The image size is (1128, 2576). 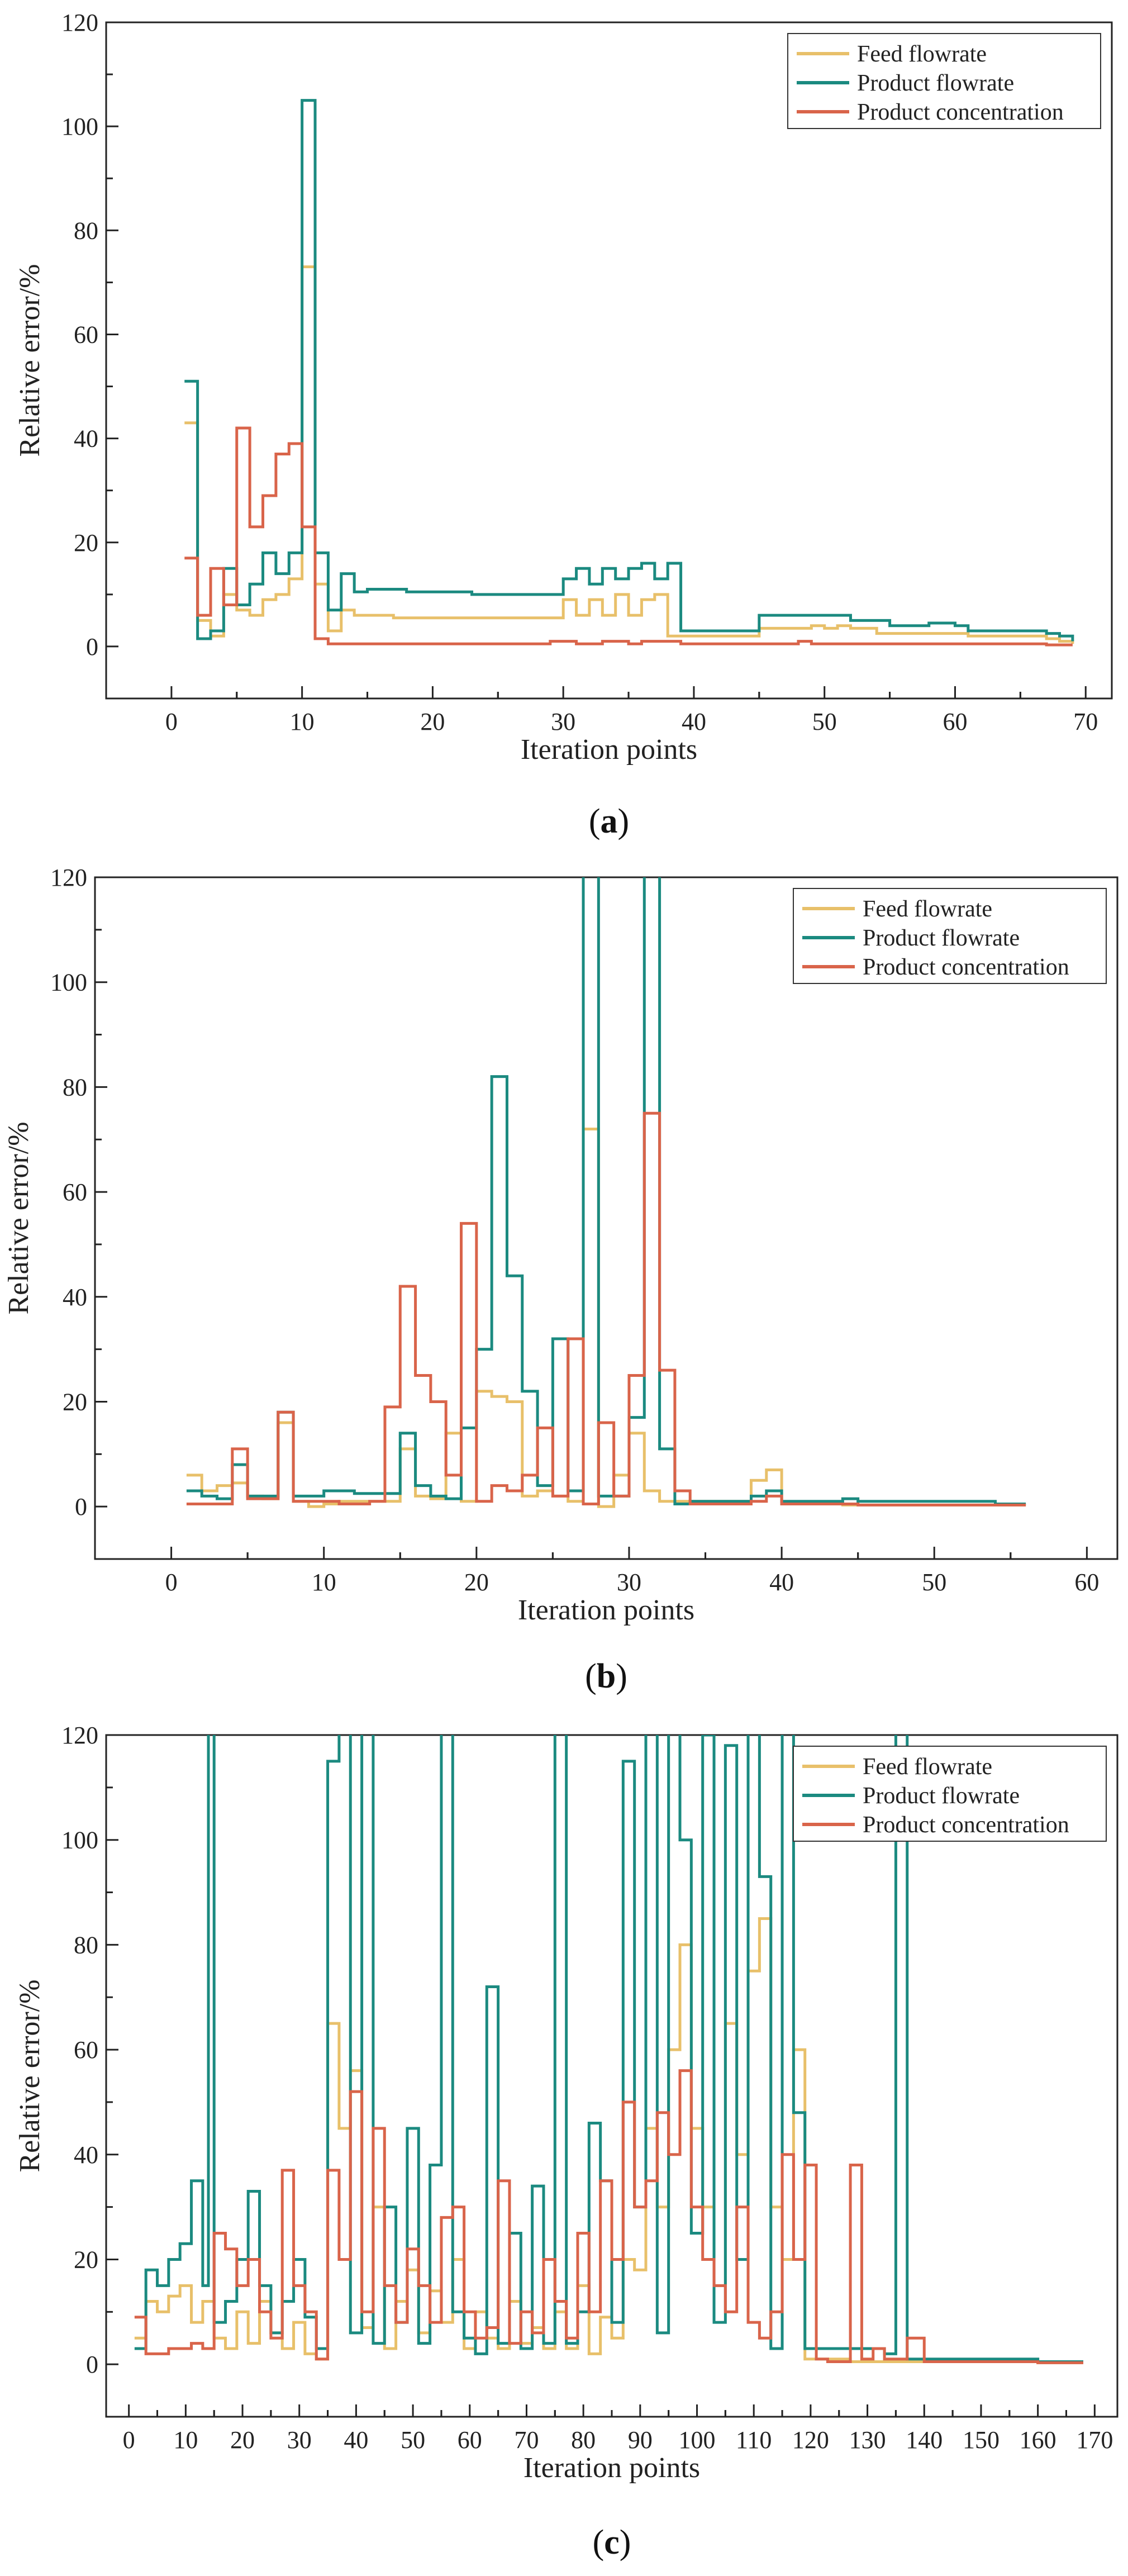 I want to click on x-tick-label: 90, so click(x=641, y=2440).